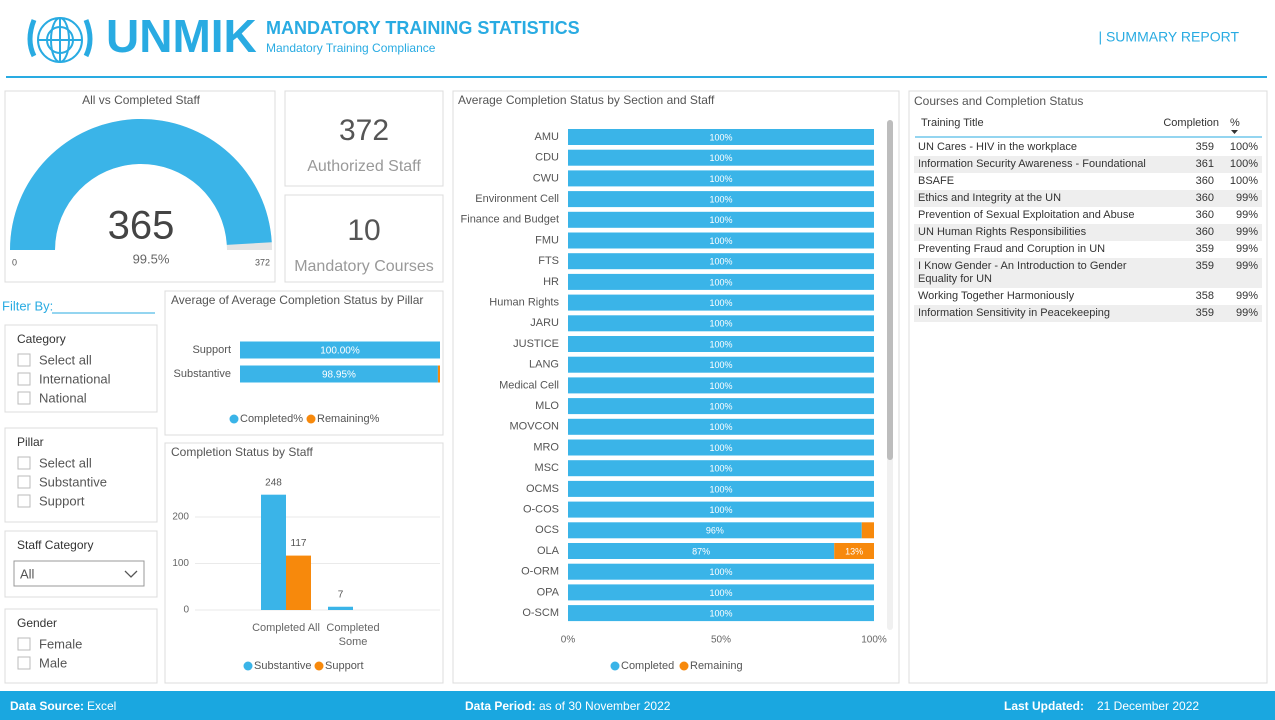  I want to click on data-label: 7, so click(341, 594).